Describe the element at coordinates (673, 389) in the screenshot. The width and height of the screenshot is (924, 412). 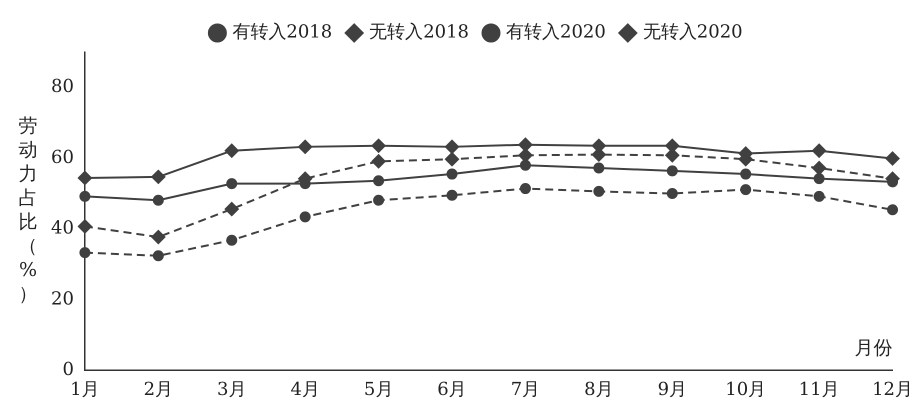
I see `x-tick-label: 9月` at that location.